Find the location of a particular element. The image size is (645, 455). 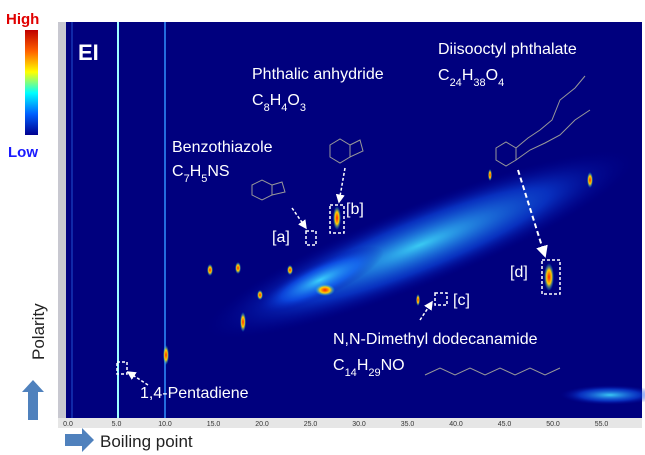

colorbar-low: Low is located at coordinates (23, 152).